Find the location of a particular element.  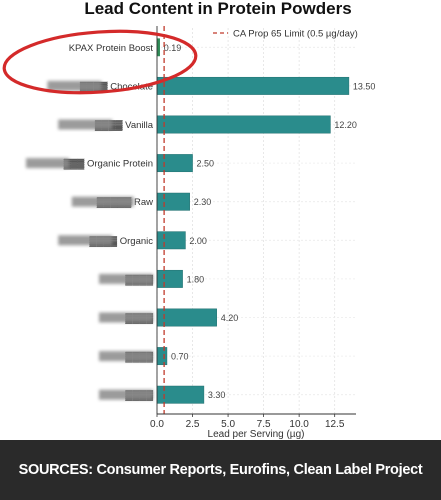

legend: CA Prop 65 Limit (0.5 µg/day) is located at coordinates (285, 34).